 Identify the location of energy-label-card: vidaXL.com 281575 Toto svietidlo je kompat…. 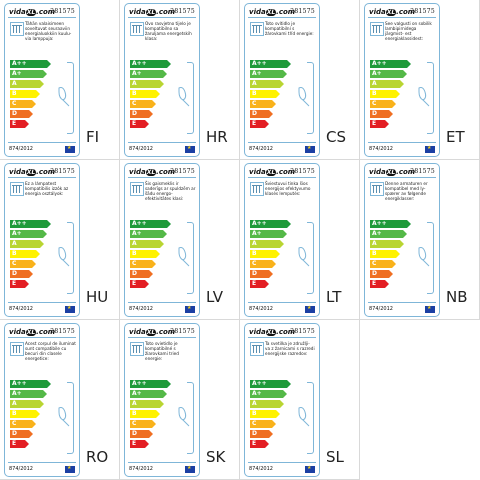
(162, 400).